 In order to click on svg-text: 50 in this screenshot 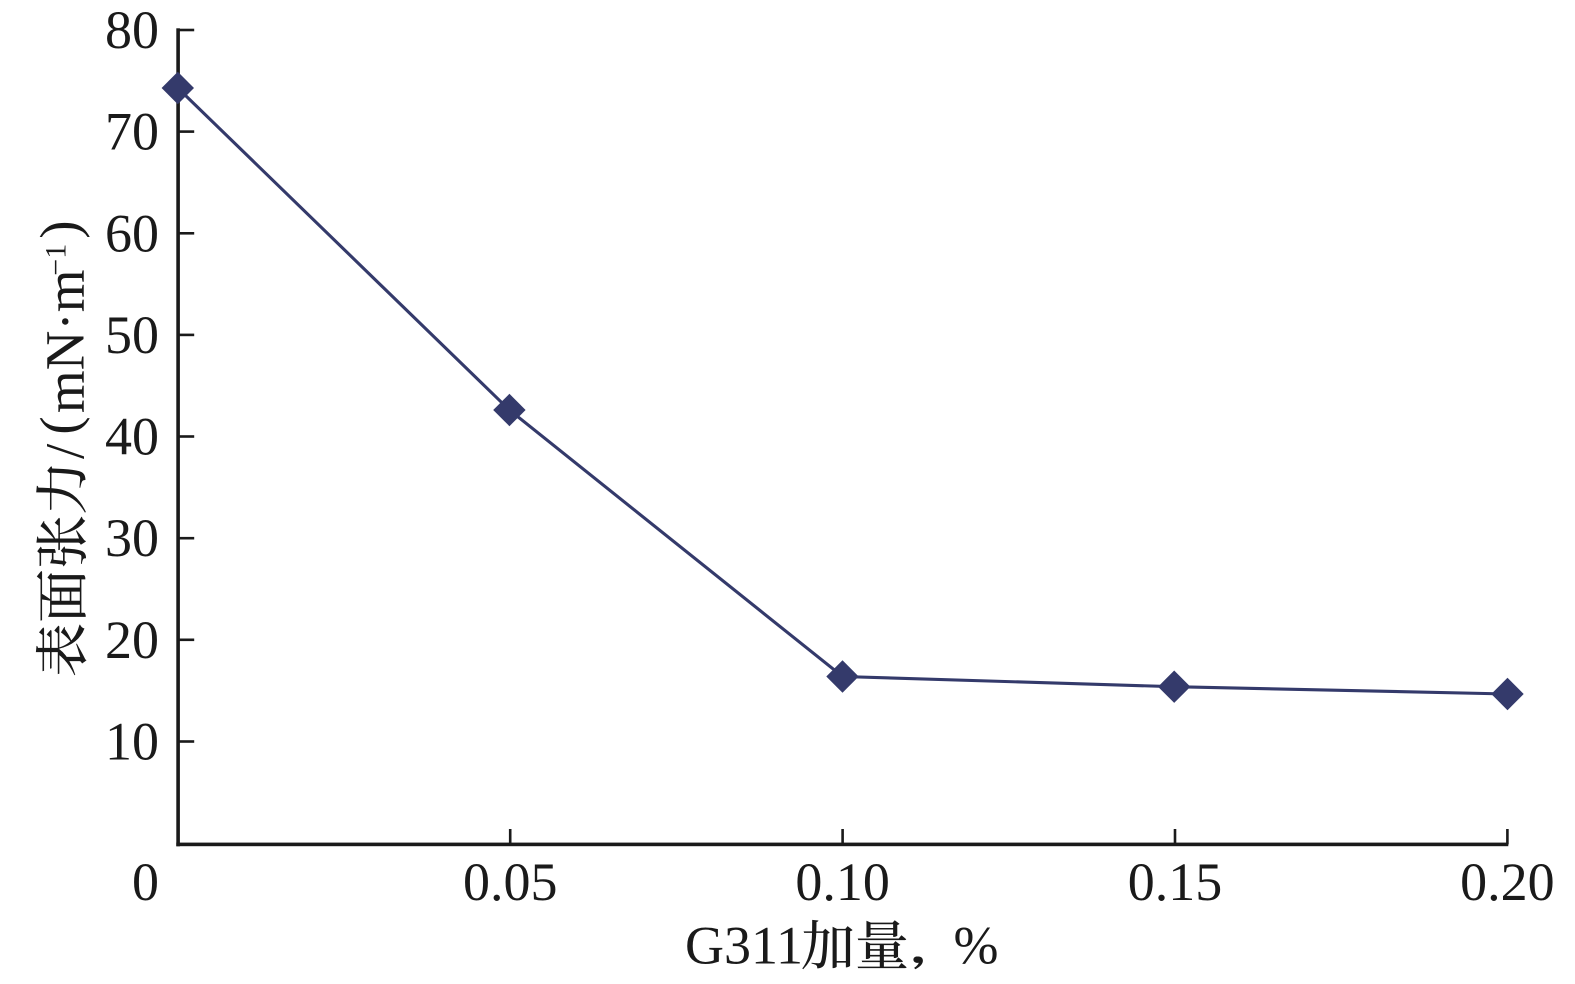, I will do `click(132, 335)`.